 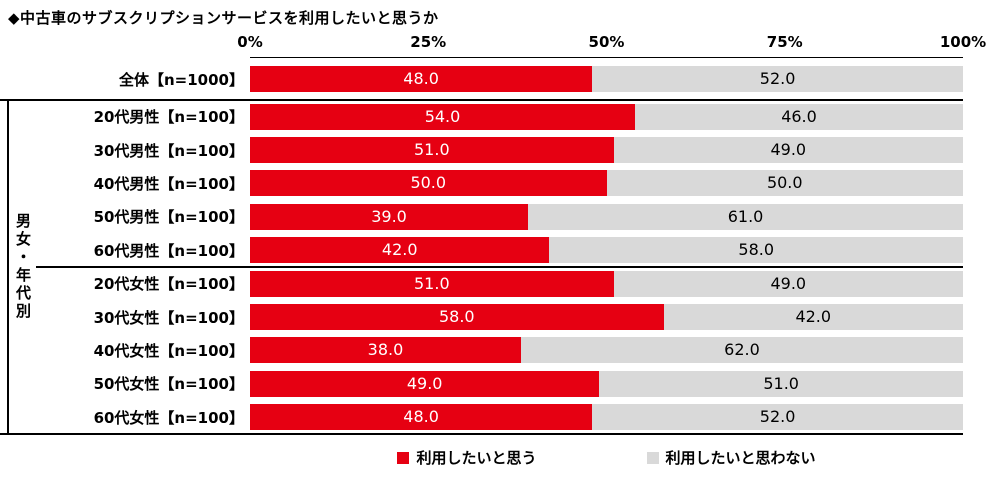 I want to click on bar-track: 39.0 61.0, so click(x=606, y=216).